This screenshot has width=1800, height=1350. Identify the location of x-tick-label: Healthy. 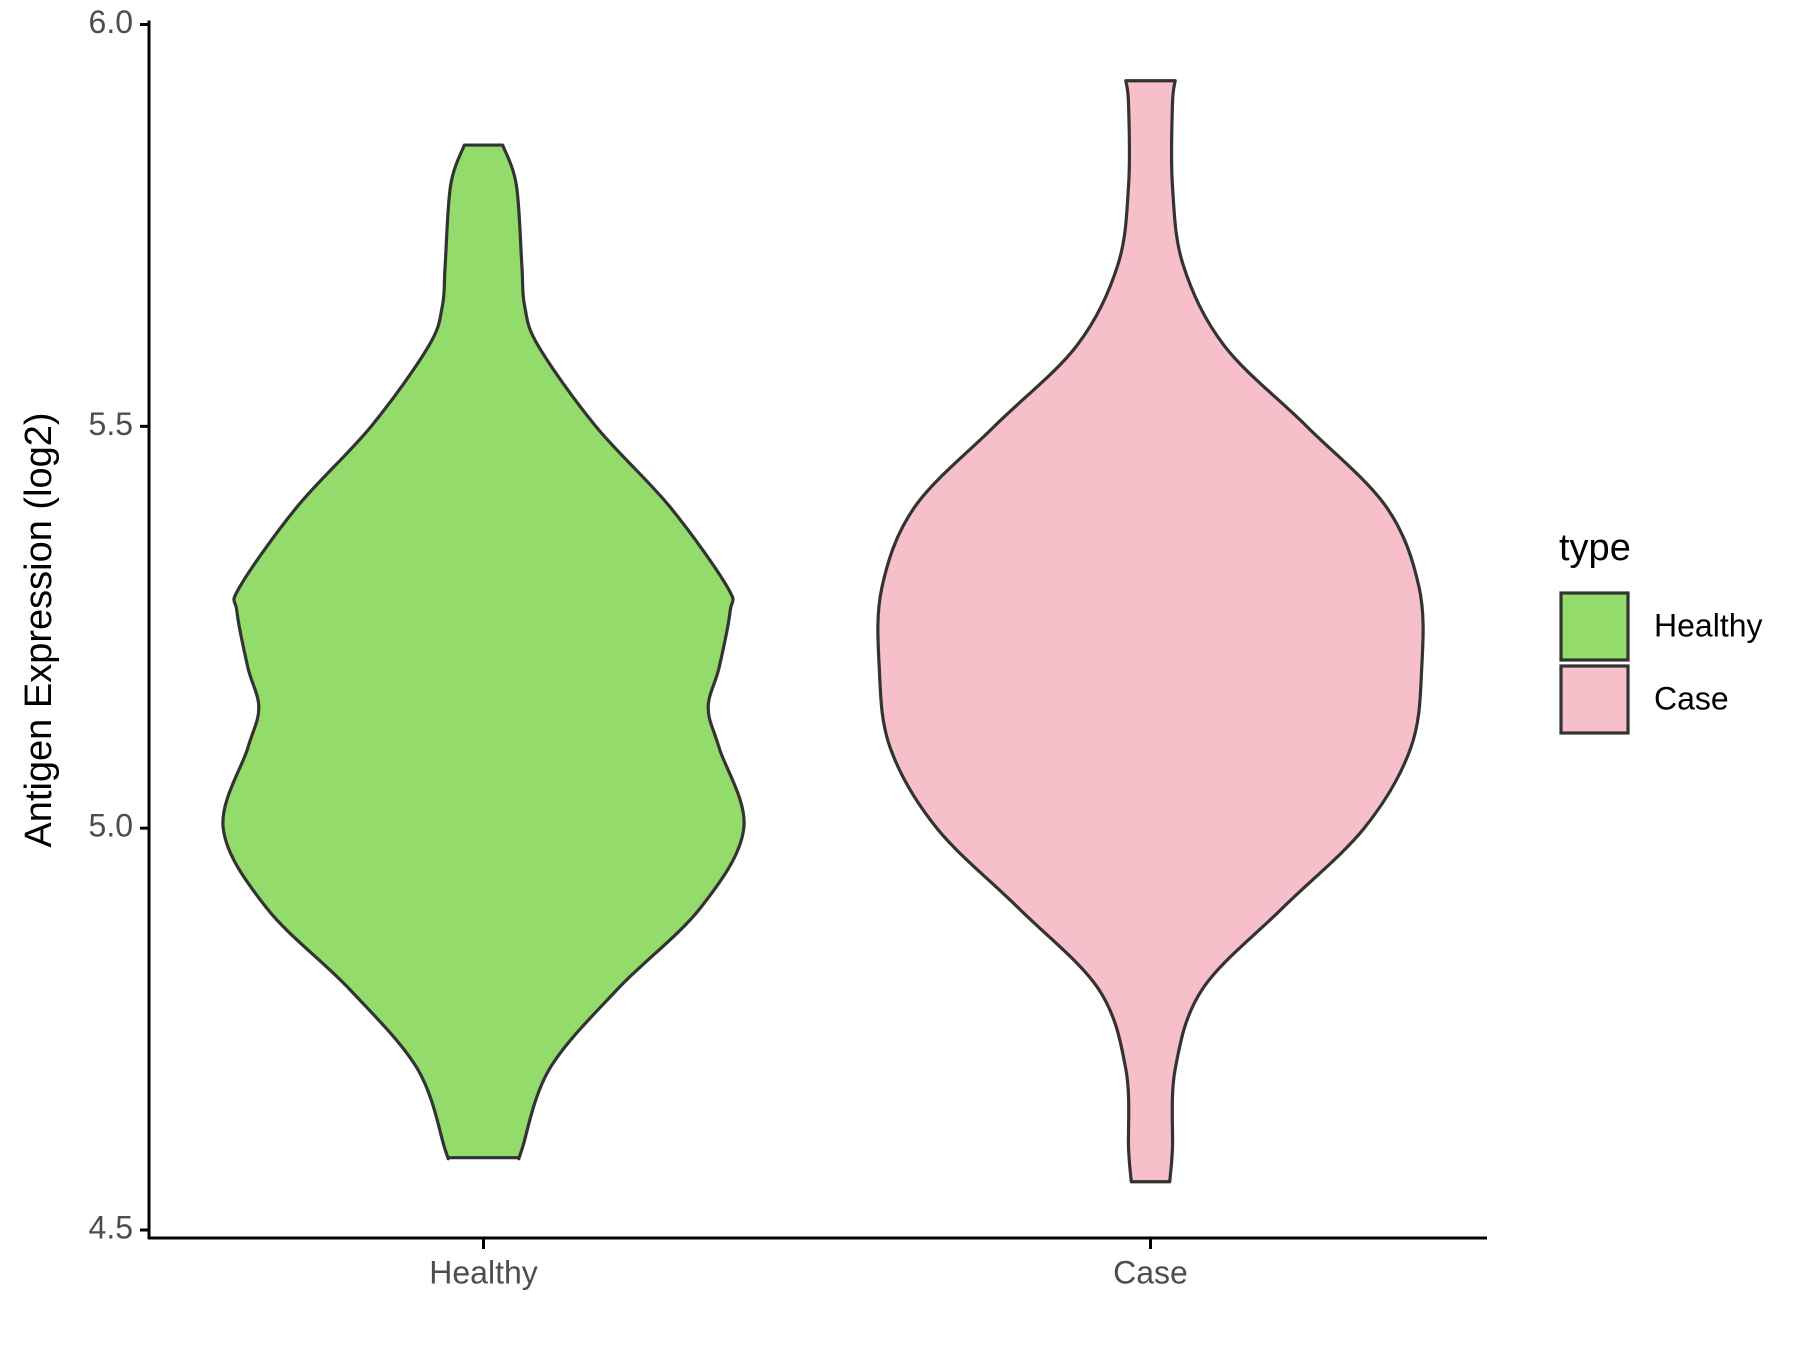
(483, 1272).